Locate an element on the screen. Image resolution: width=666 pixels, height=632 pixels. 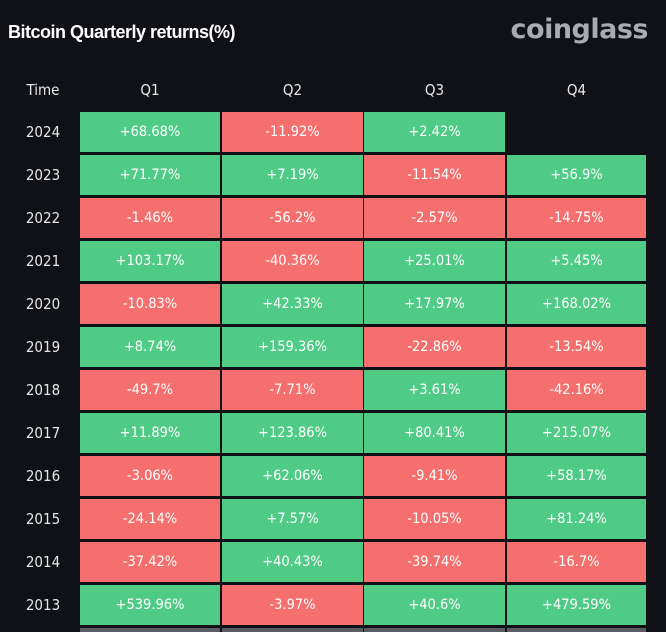
return-cell: +539.96% is located at coordinates (150, 605).